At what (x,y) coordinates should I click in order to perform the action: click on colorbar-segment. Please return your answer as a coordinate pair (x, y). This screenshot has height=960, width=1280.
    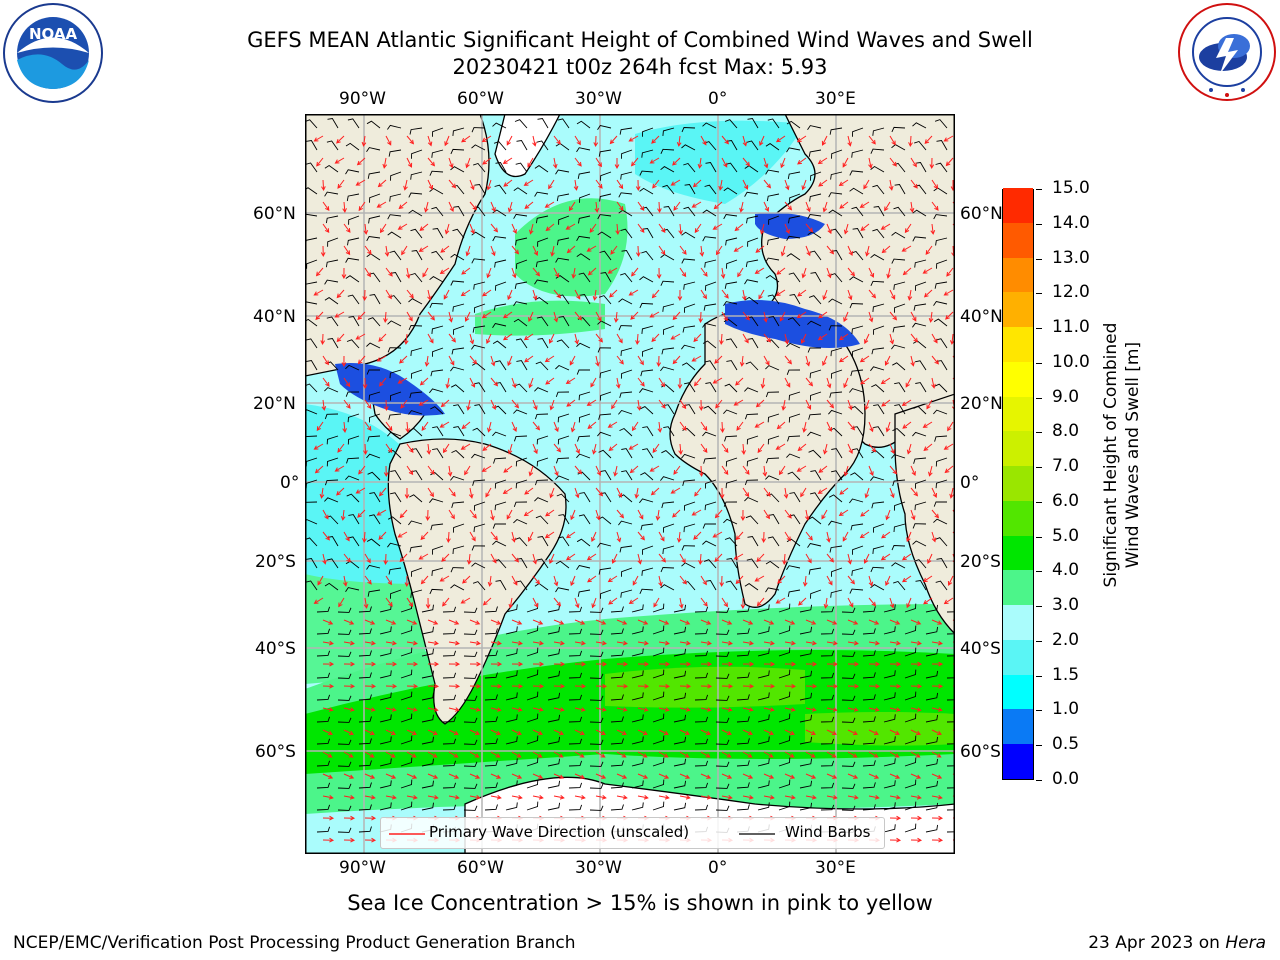
    Looking at the image, I should click on (1018, 483).